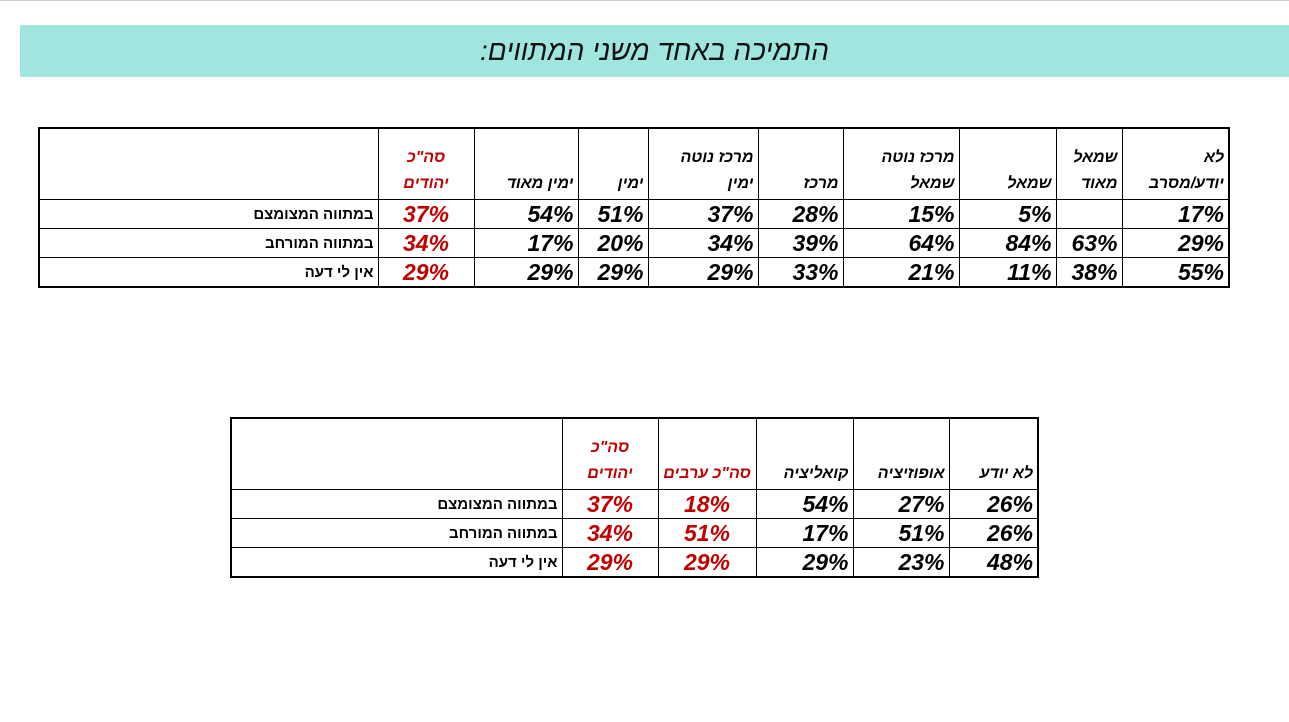 This screenshot has width=1289, height=722. I want to click on column-header: מרכז נוטה ימין, so click(703, 163).